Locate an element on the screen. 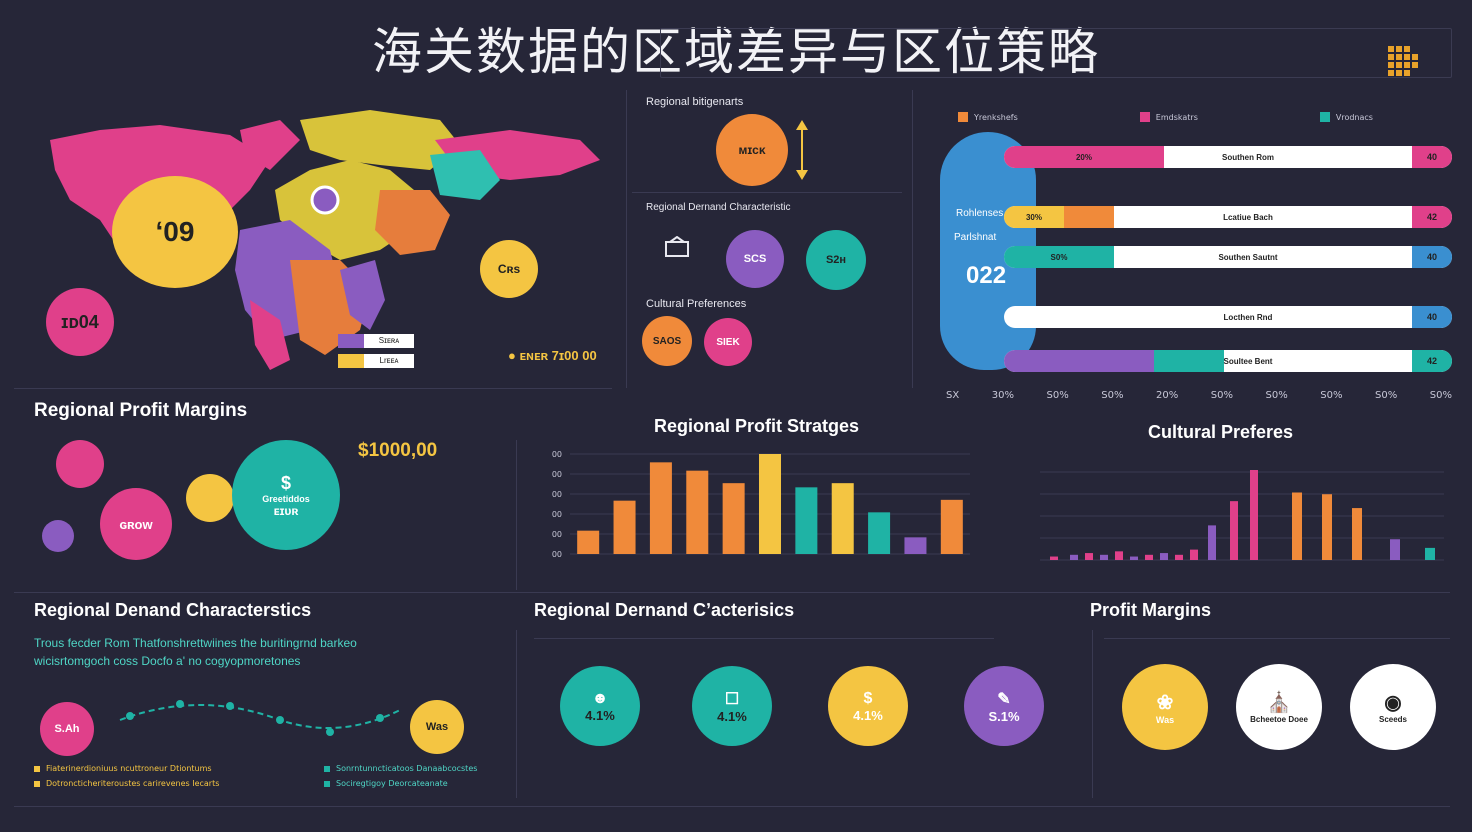 The height and width of the screenshot is (832, 1472). right-circle-value: Cʀs is located at coordinates (509, 269).